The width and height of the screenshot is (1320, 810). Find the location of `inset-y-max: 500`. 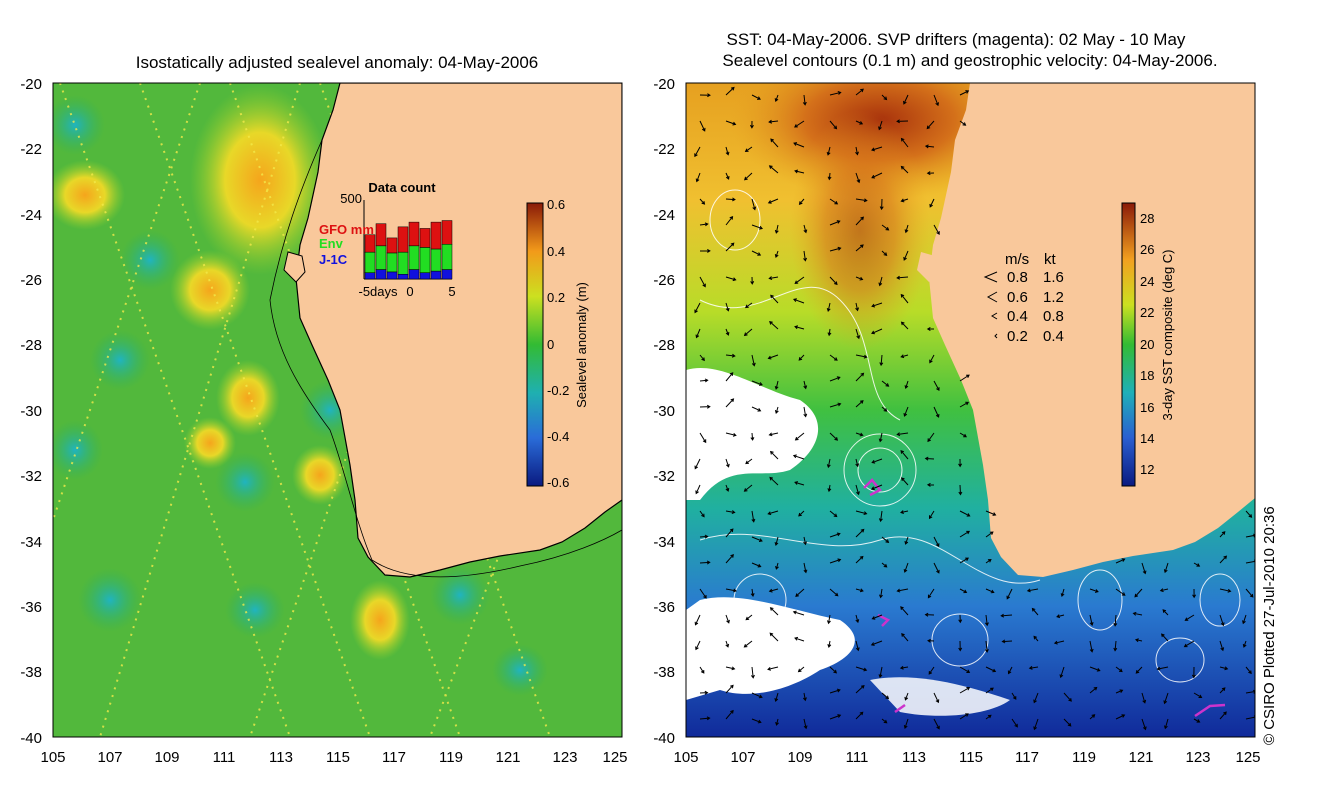

inset-y-max: 500 is located at coordinates (351, 198).